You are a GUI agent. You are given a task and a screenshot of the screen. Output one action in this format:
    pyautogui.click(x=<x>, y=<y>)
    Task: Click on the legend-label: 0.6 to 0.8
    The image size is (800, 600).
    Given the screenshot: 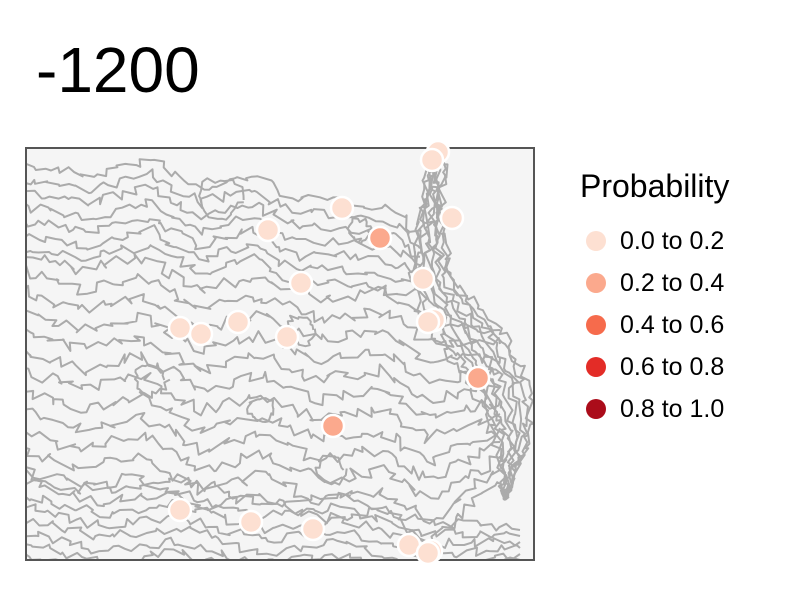 What is the action you would take?
    pyautogui.click(x=672, y=366)
    